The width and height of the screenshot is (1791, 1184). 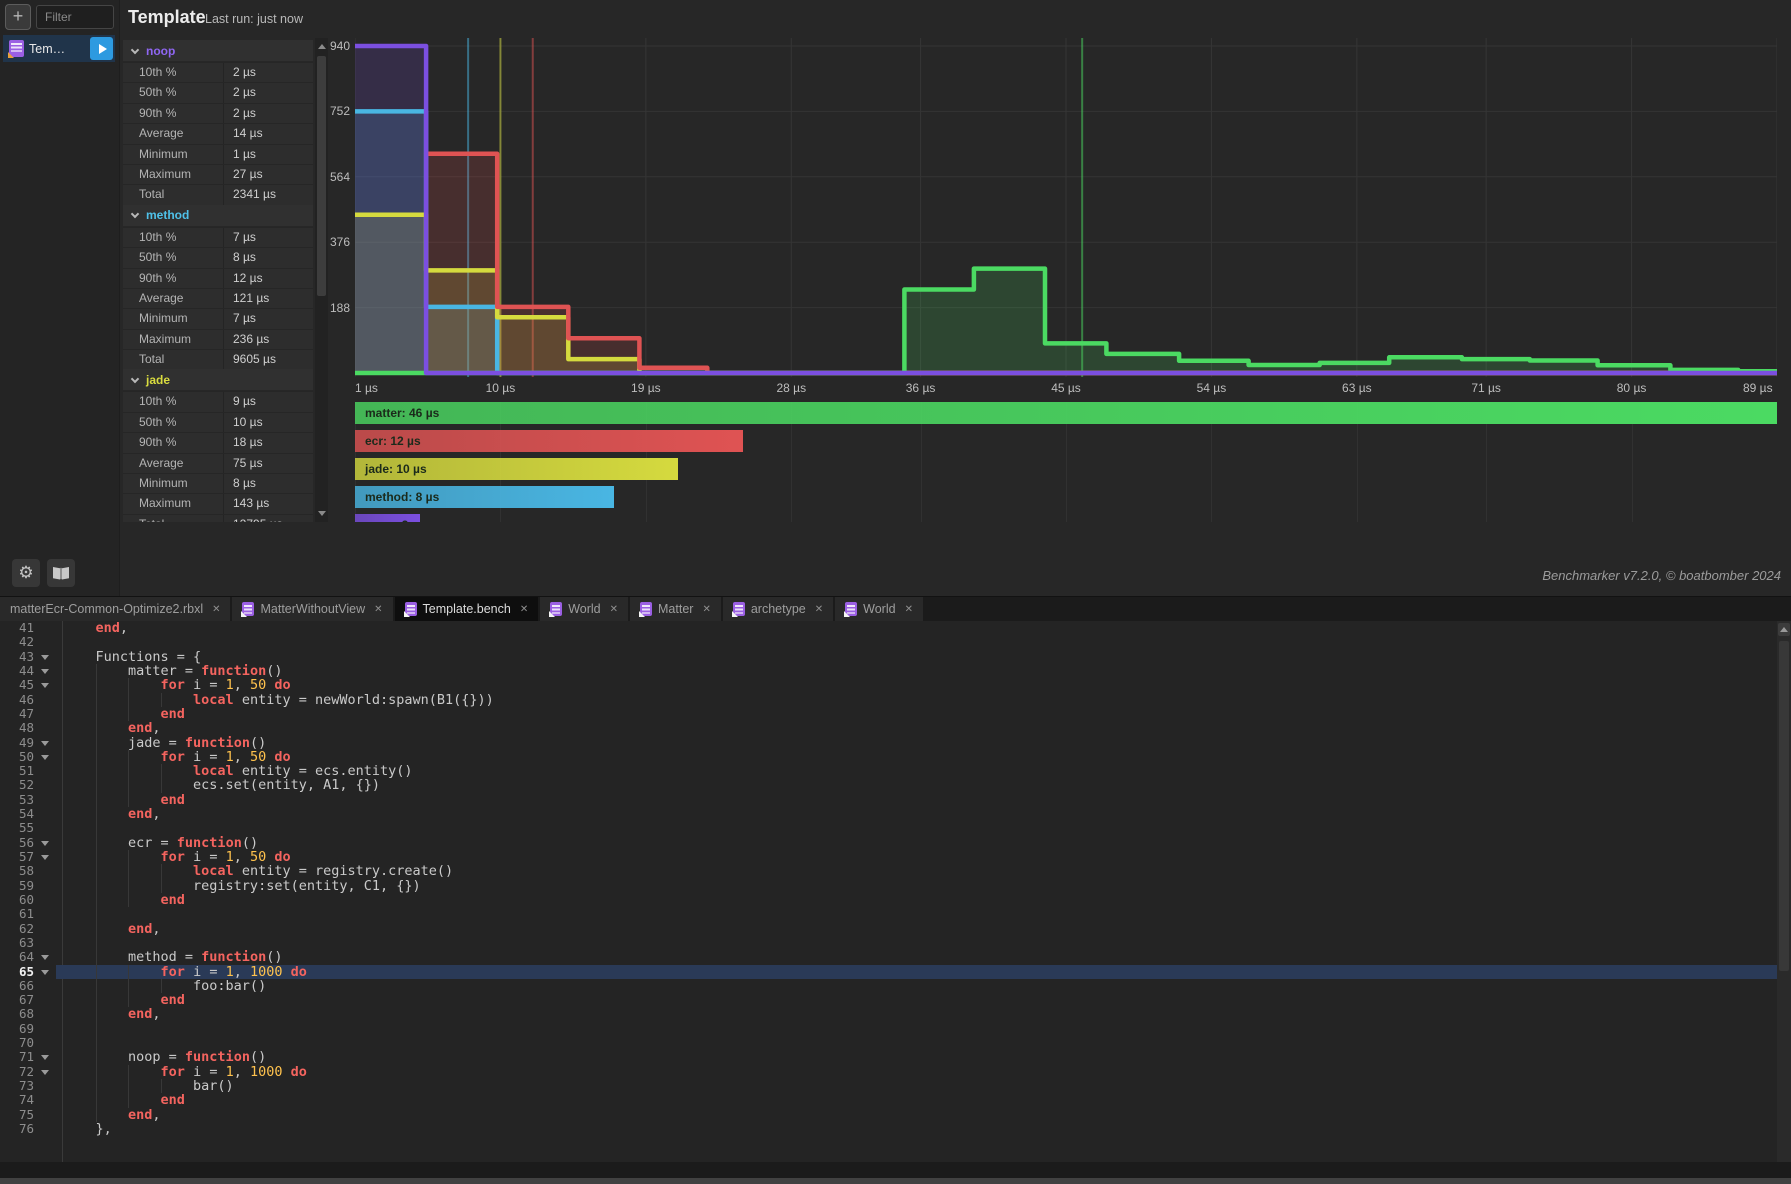 What do you see at coordinates (895, 671) in the screenshot?
I see `code-line-44: 44 matter = function()` at bounding box center [895, 671].